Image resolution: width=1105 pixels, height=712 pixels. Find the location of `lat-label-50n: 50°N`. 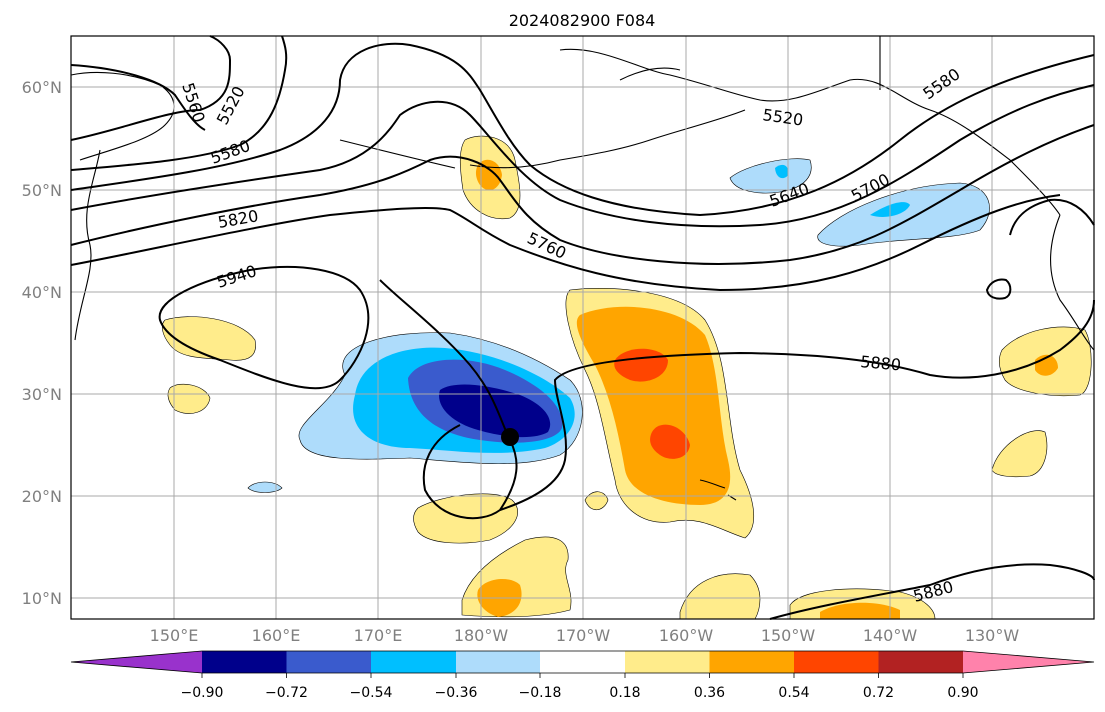

lat-label-50n: 50°N is located at coordinates (42, 190).